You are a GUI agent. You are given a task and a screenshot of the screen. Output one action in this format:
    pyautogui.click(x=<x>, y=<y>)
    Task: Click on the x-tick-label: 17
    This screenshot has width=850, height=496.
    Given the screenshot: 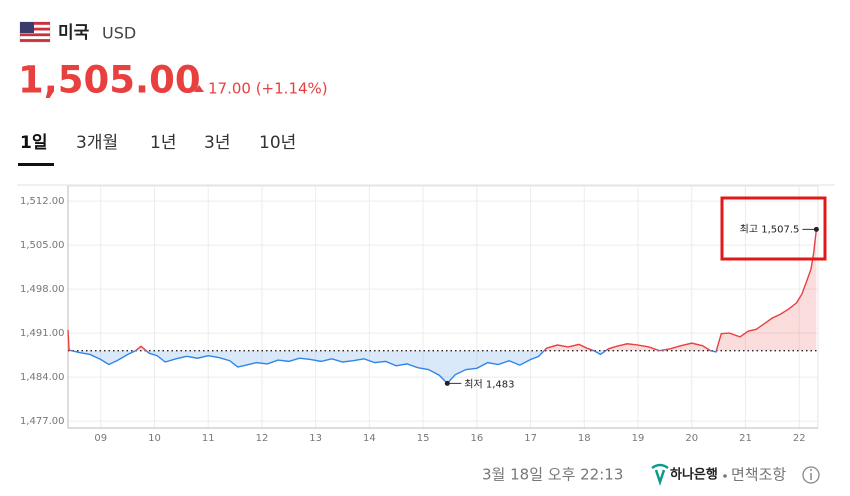 What is the action you would take?
    pyautogui.click(x=530, y=438)
    